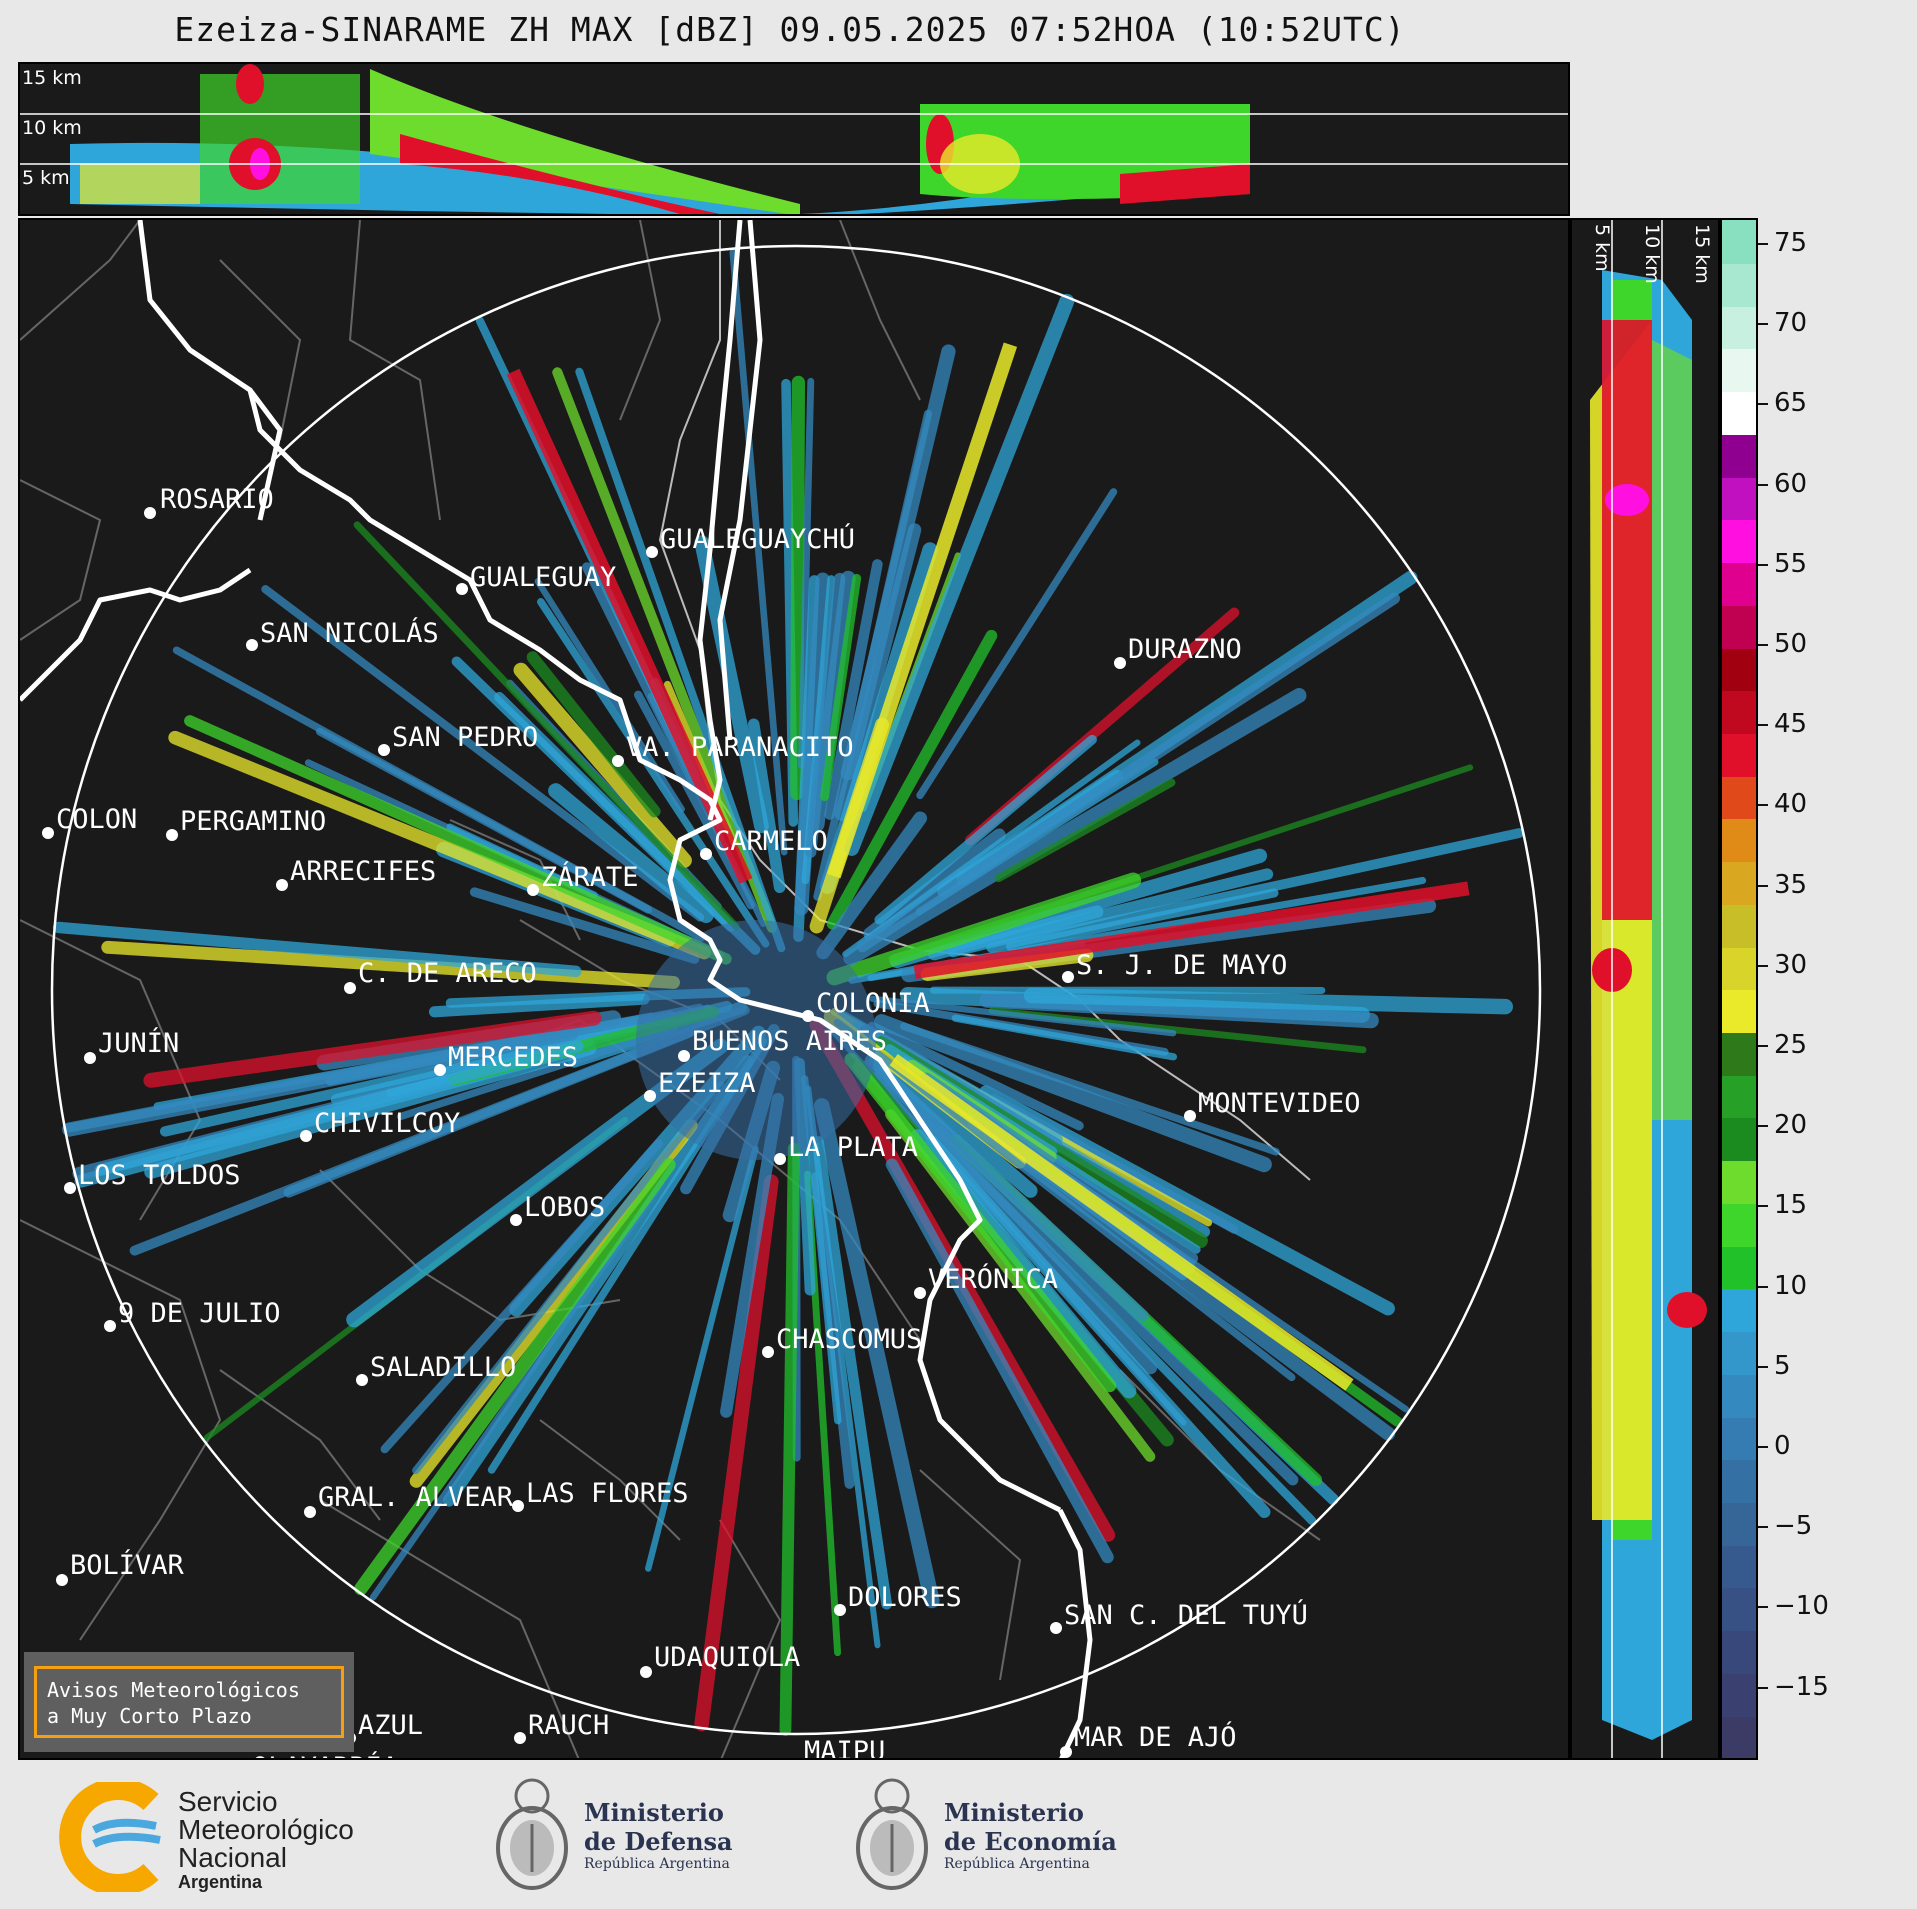 The height and width of the screenshot is (1909, 1917). What do you see at coordinates (564, 1207) in the screenshot?
I see `city-label: LOBOS` at bounding box center [564, 1207].